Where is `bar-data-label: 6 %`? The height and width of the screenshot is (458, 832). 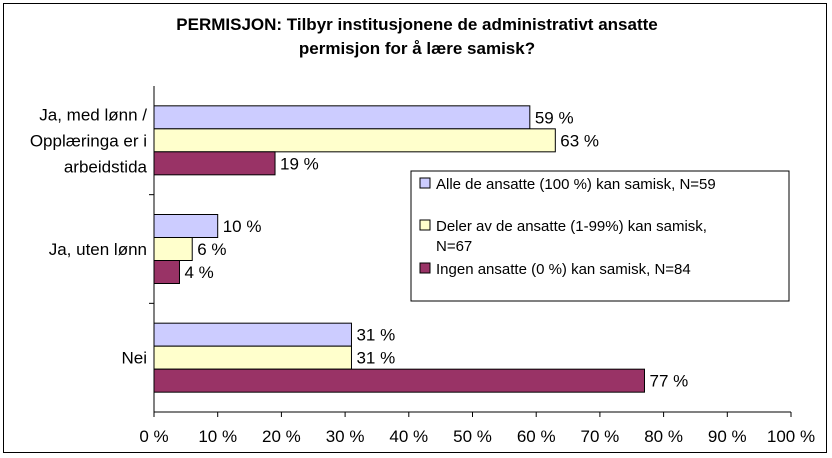 bar-data-label: 6 % is located at coordinates (211, 249).